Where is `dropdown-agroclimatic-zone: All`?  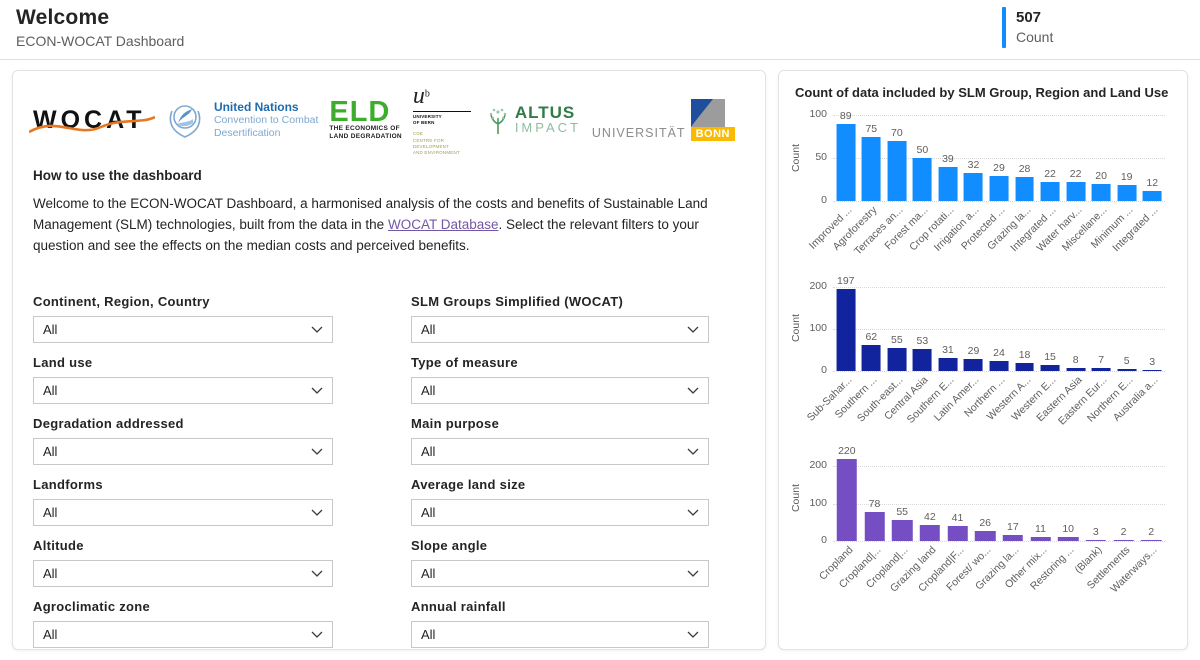 dropdown-agroclimatic-zone: All is located at coordinates (183, 634).